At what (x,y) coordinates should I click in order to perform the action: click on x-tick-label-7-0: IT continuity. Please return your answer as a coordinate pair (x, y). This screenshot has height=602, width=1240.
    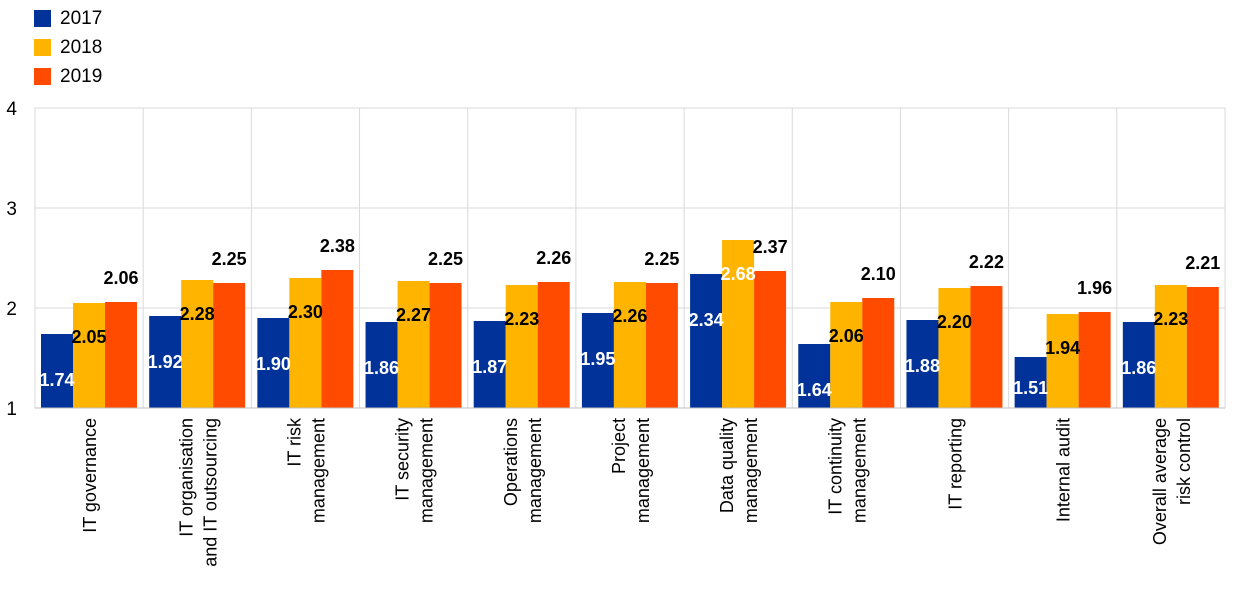
    Looking at the image, I should click on (835, 466).